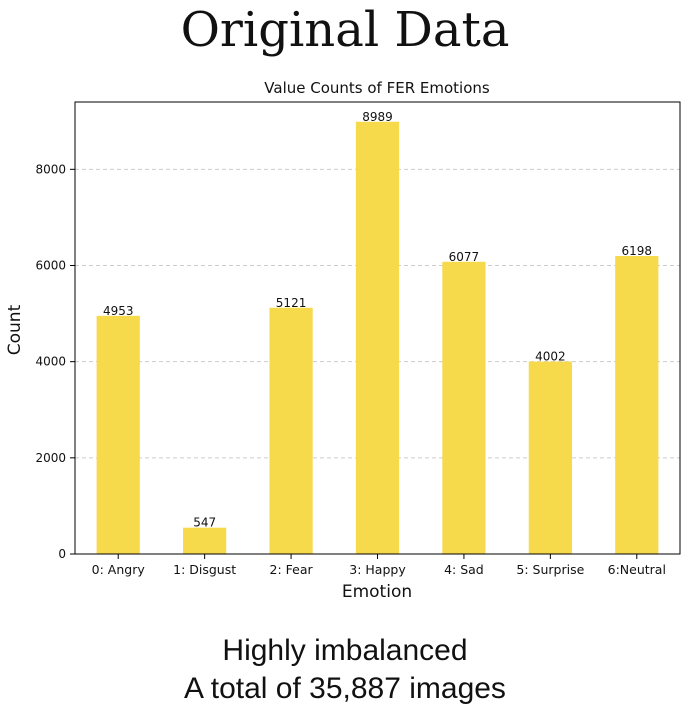 This screenshot has height=718, width=690. I want to click on x-tick-label: 0: Angry, so click(119, 569).